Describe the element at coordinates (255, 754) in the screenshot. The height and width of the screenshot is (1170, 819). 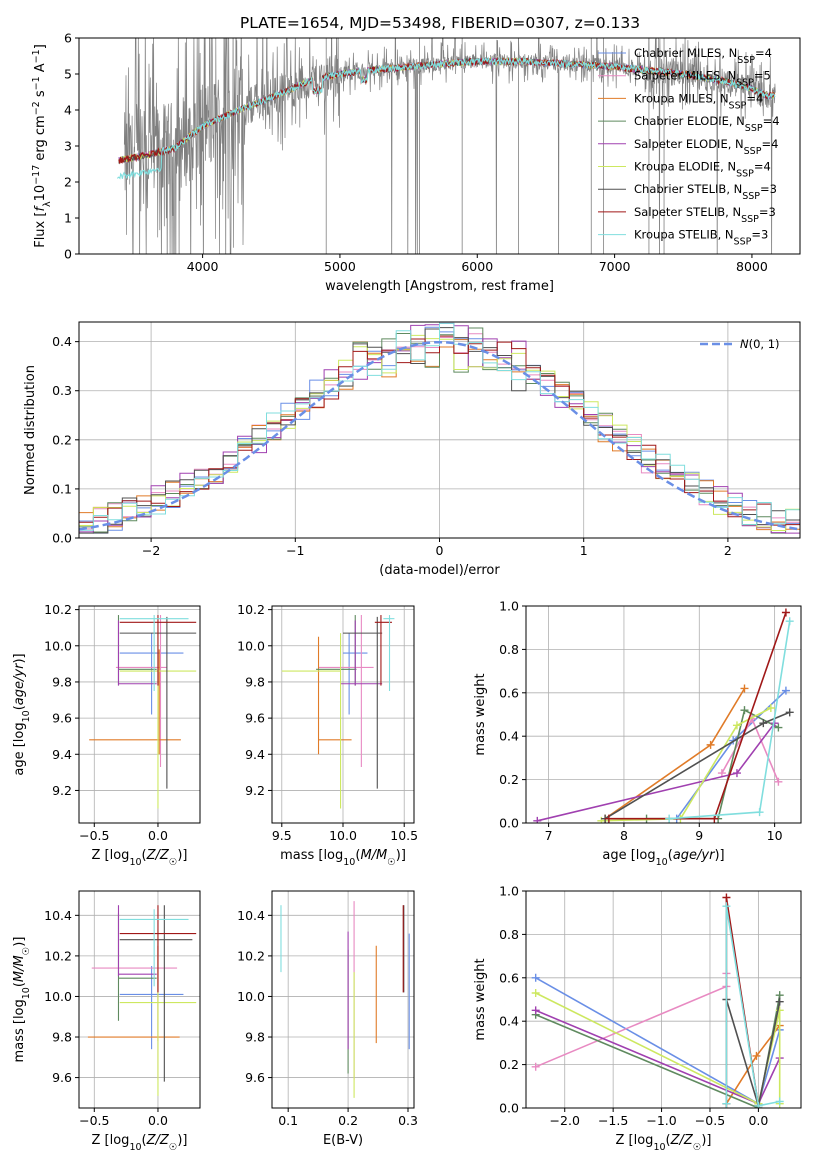
I see `y-tick-label: 9.4` at that location.